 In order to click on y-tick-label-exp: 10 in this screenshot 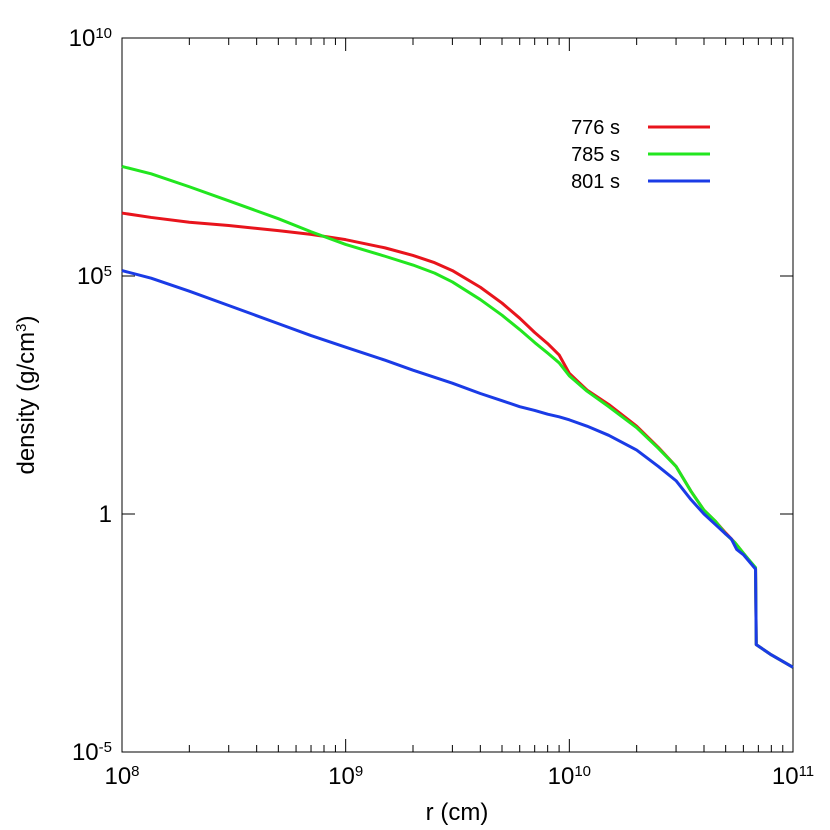, I will do `click(103, 33)`.